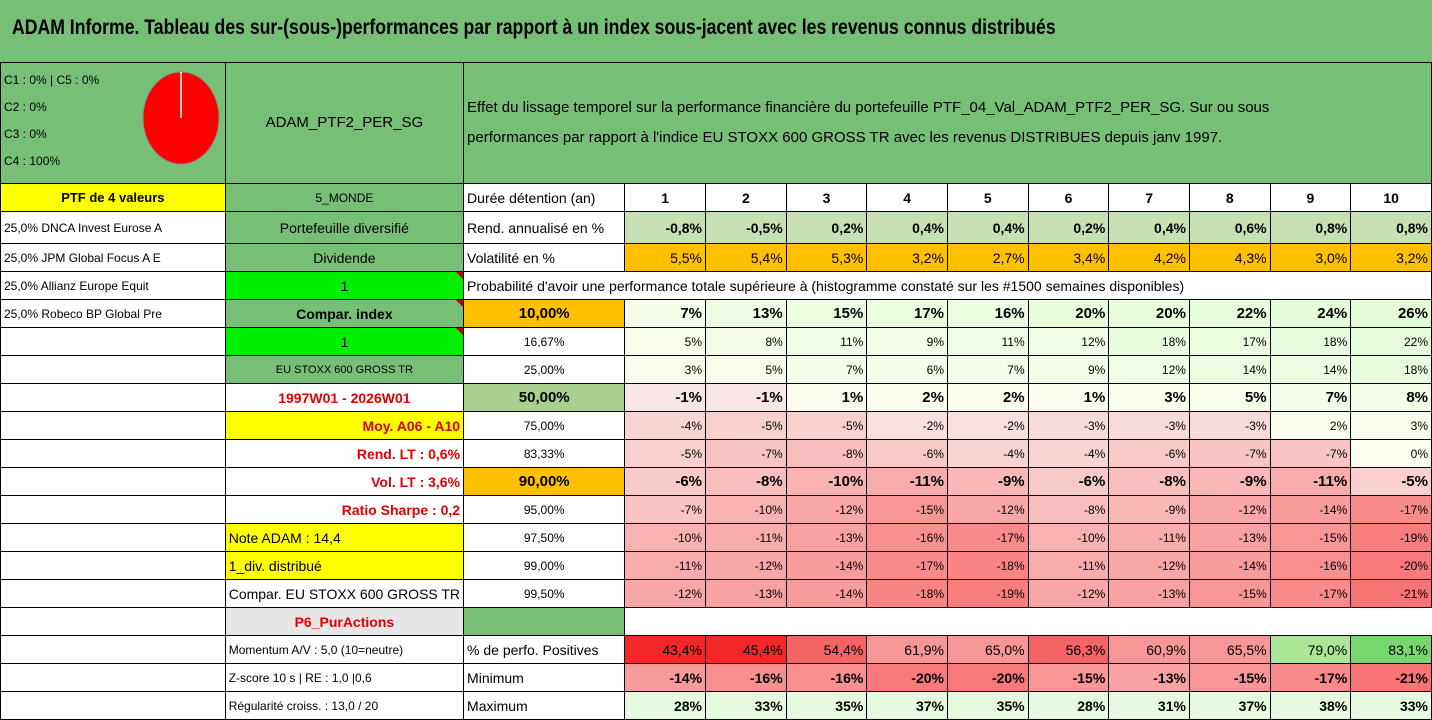 This screenshot has width=1432, height=720. What do you see at coordinates (826, 593) in the screenshot?
I see `percentile-value: -14%` at bounding box center [826, 593].